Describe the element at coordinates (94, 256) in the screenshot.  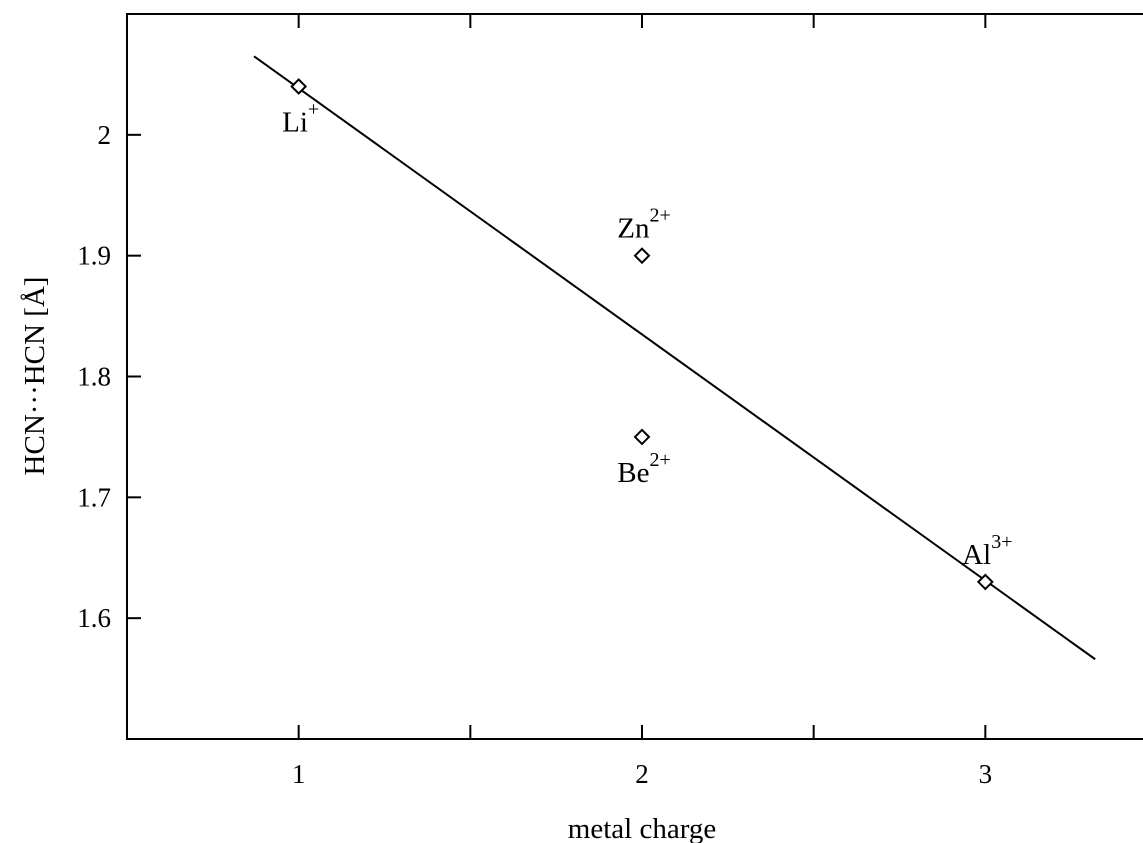
I see `y-tick-label: 1.9` at that location.